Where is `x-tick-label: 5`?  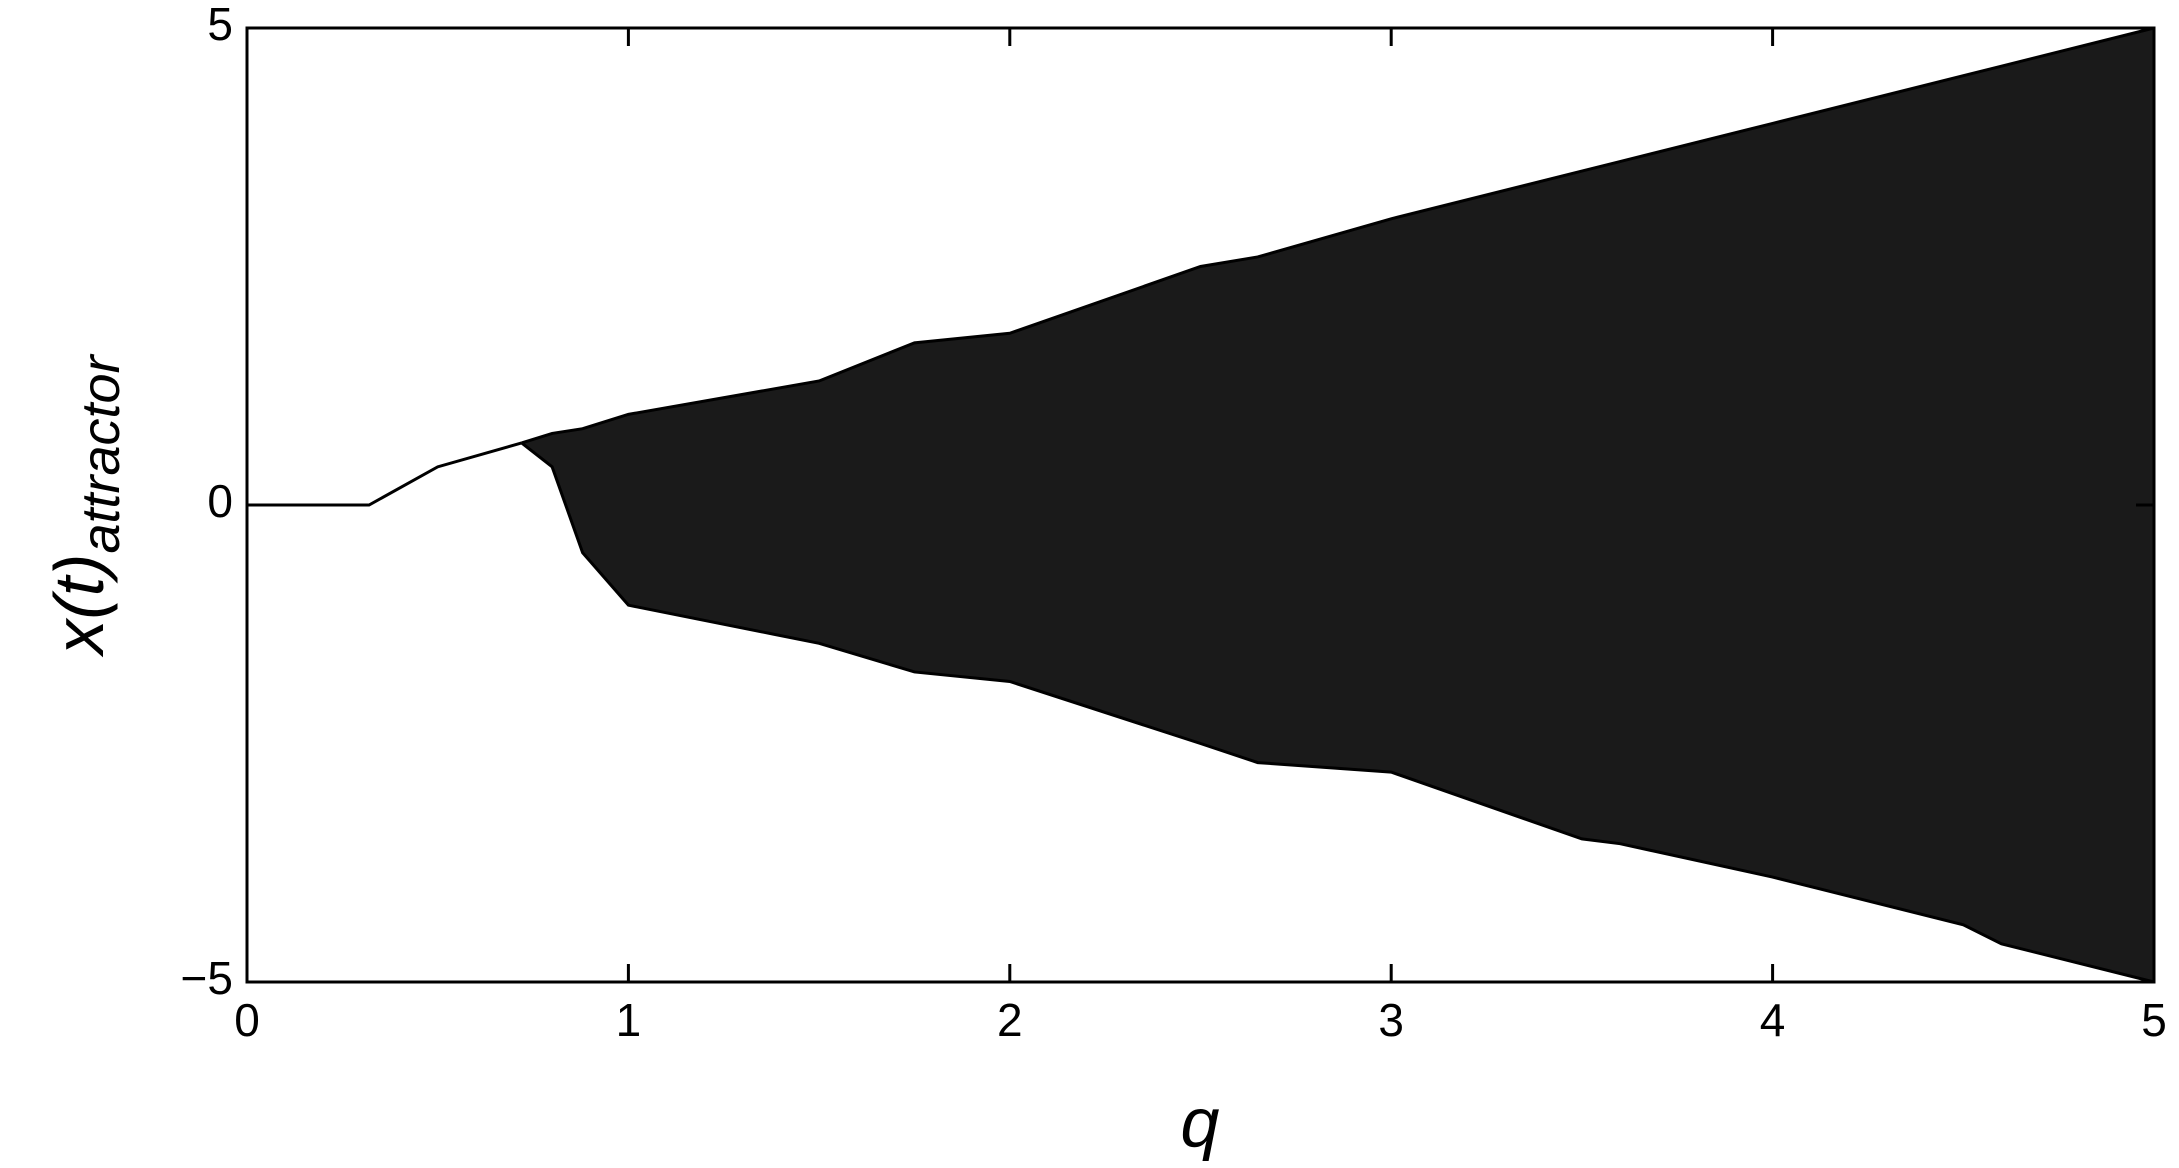
x-tick-label: 5 is located at coordinates (2154, 1020).